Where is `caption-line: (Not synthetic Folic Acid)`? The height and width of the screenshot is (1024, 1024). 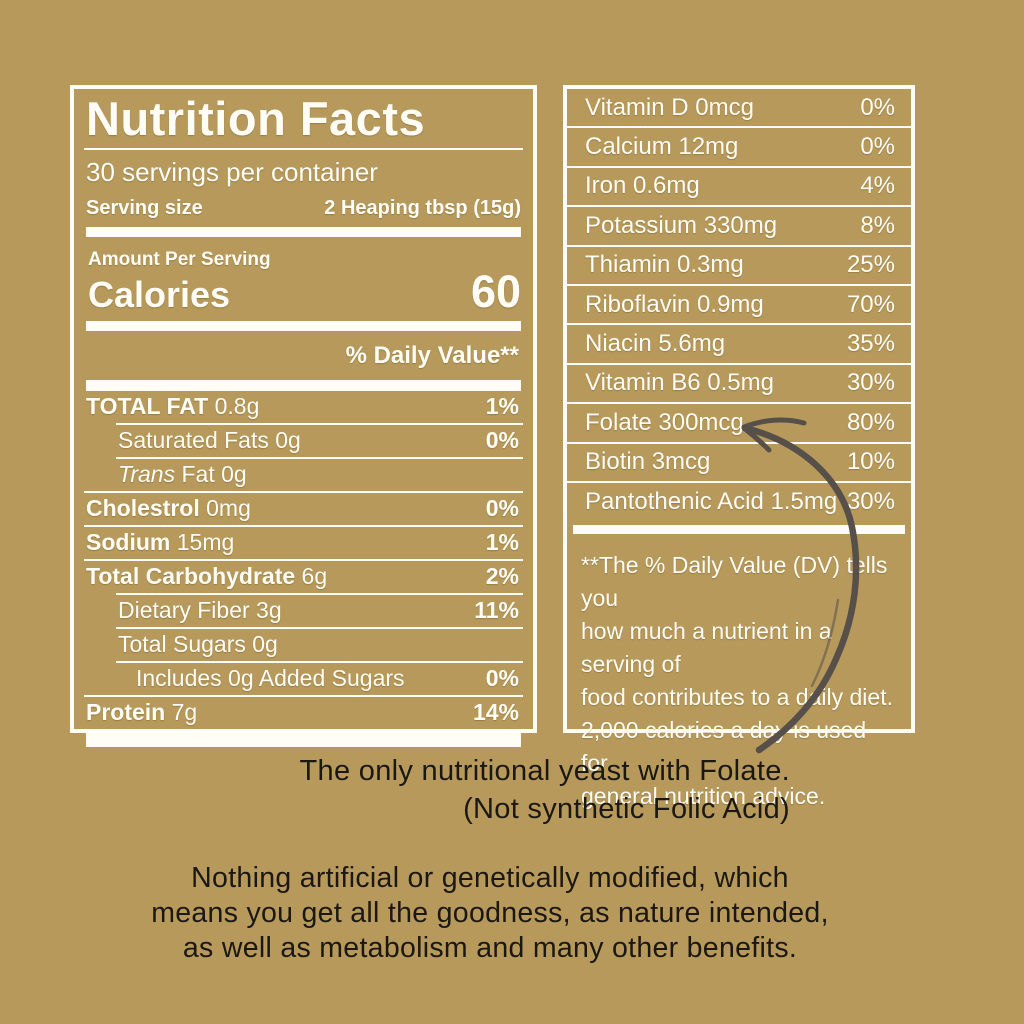
caption-line: (Not synthetic Folic Acid) is located at coordinates (626, 808).